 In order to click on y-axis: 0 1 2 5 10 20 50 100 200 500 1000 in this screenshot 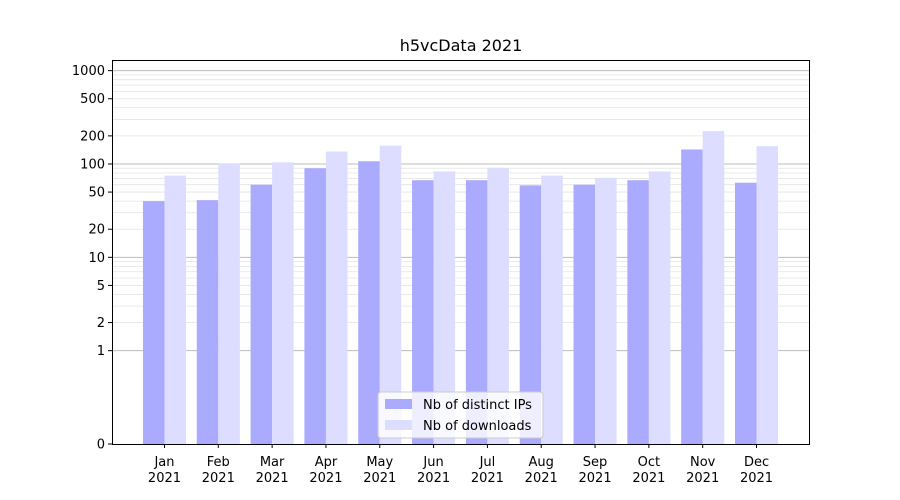, I will do `click(92, 258)`.